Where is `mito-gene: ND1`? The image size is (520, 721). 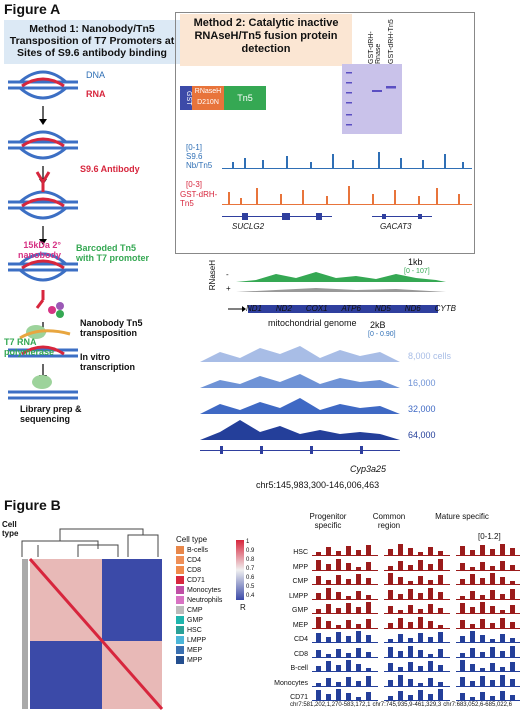 mito-gene: ND1 is located at coordinates (254, 308).